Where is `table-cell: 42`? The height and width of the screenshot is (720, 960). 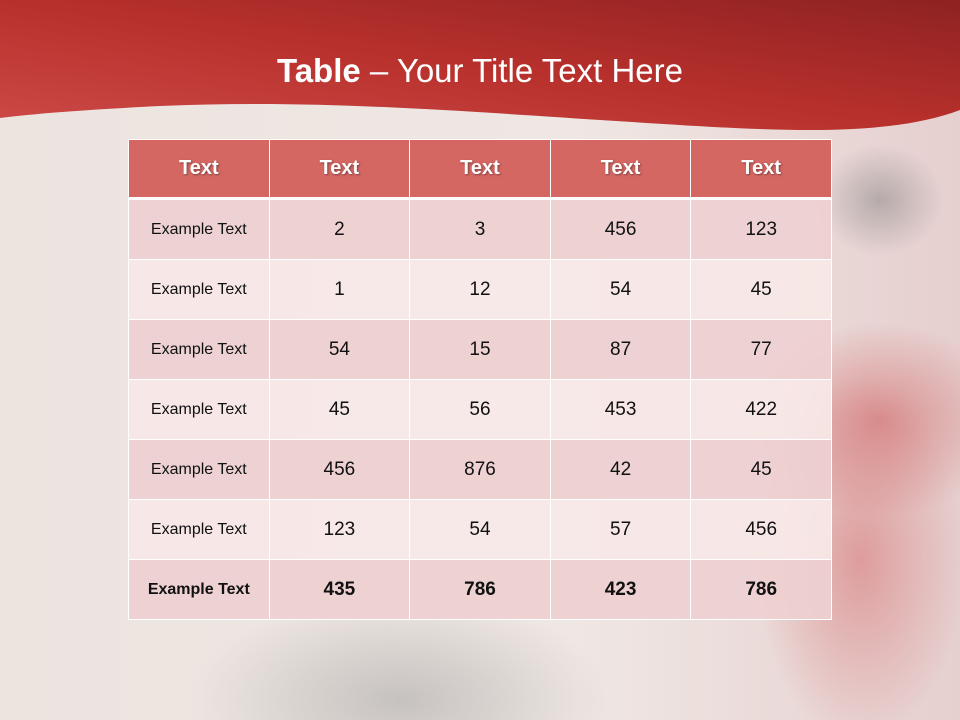 table-cell: 42 is located at coordinates (620, 469).